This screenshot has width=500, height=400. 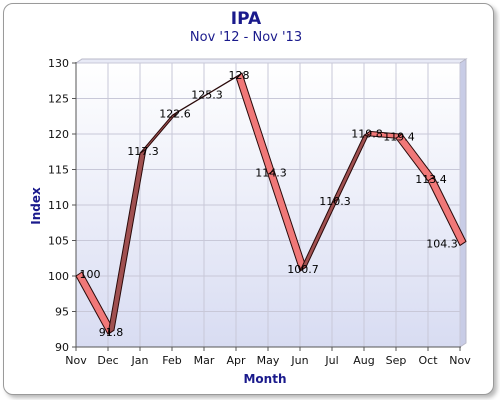 What do you see at coordinates (367, 133) in the screenshot?
I see `data-label: 119.8` at bounding box center [367, 133].